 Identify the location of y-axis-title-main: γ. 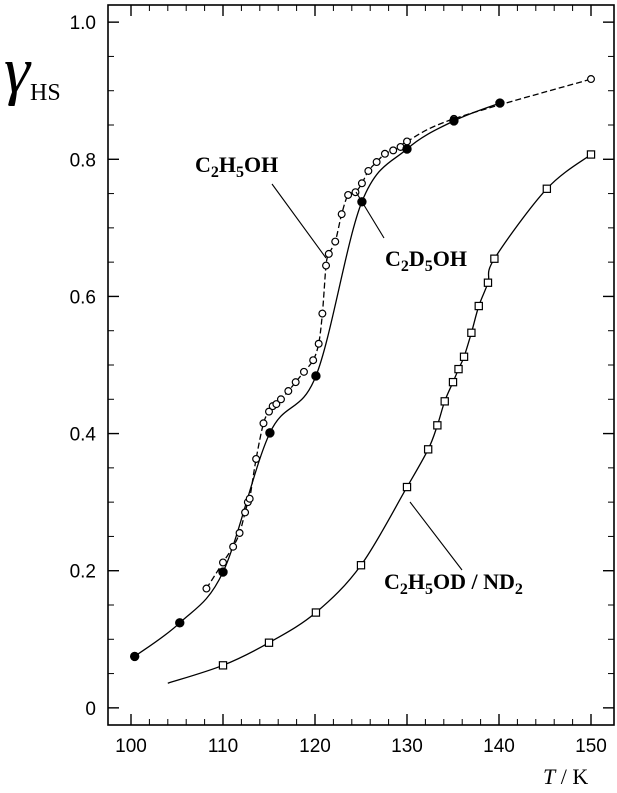
(18, 70).